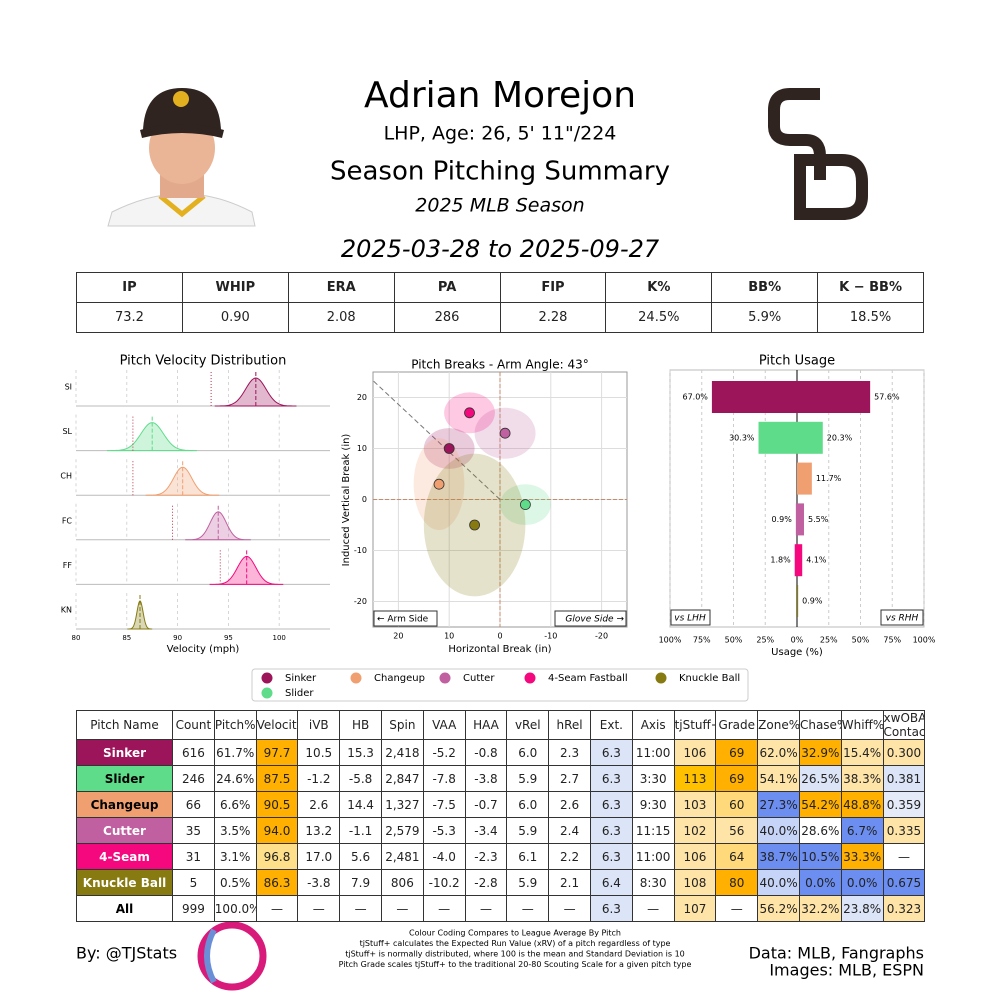  What do you see at coordinates (782, 519) in the screenshot?
I see `value-label: 0.9%` at bounding box center [782, 519].